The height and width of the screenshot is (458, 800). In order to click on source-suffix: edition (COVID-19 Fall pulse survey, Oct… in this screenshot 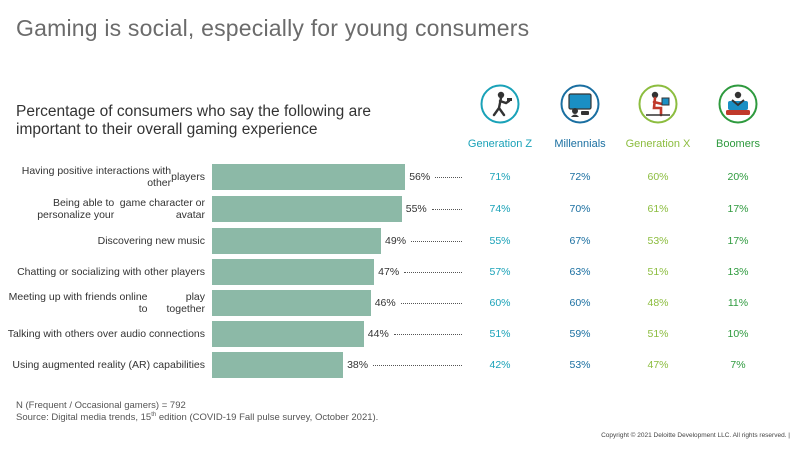, I will do `click(267, 418)`.